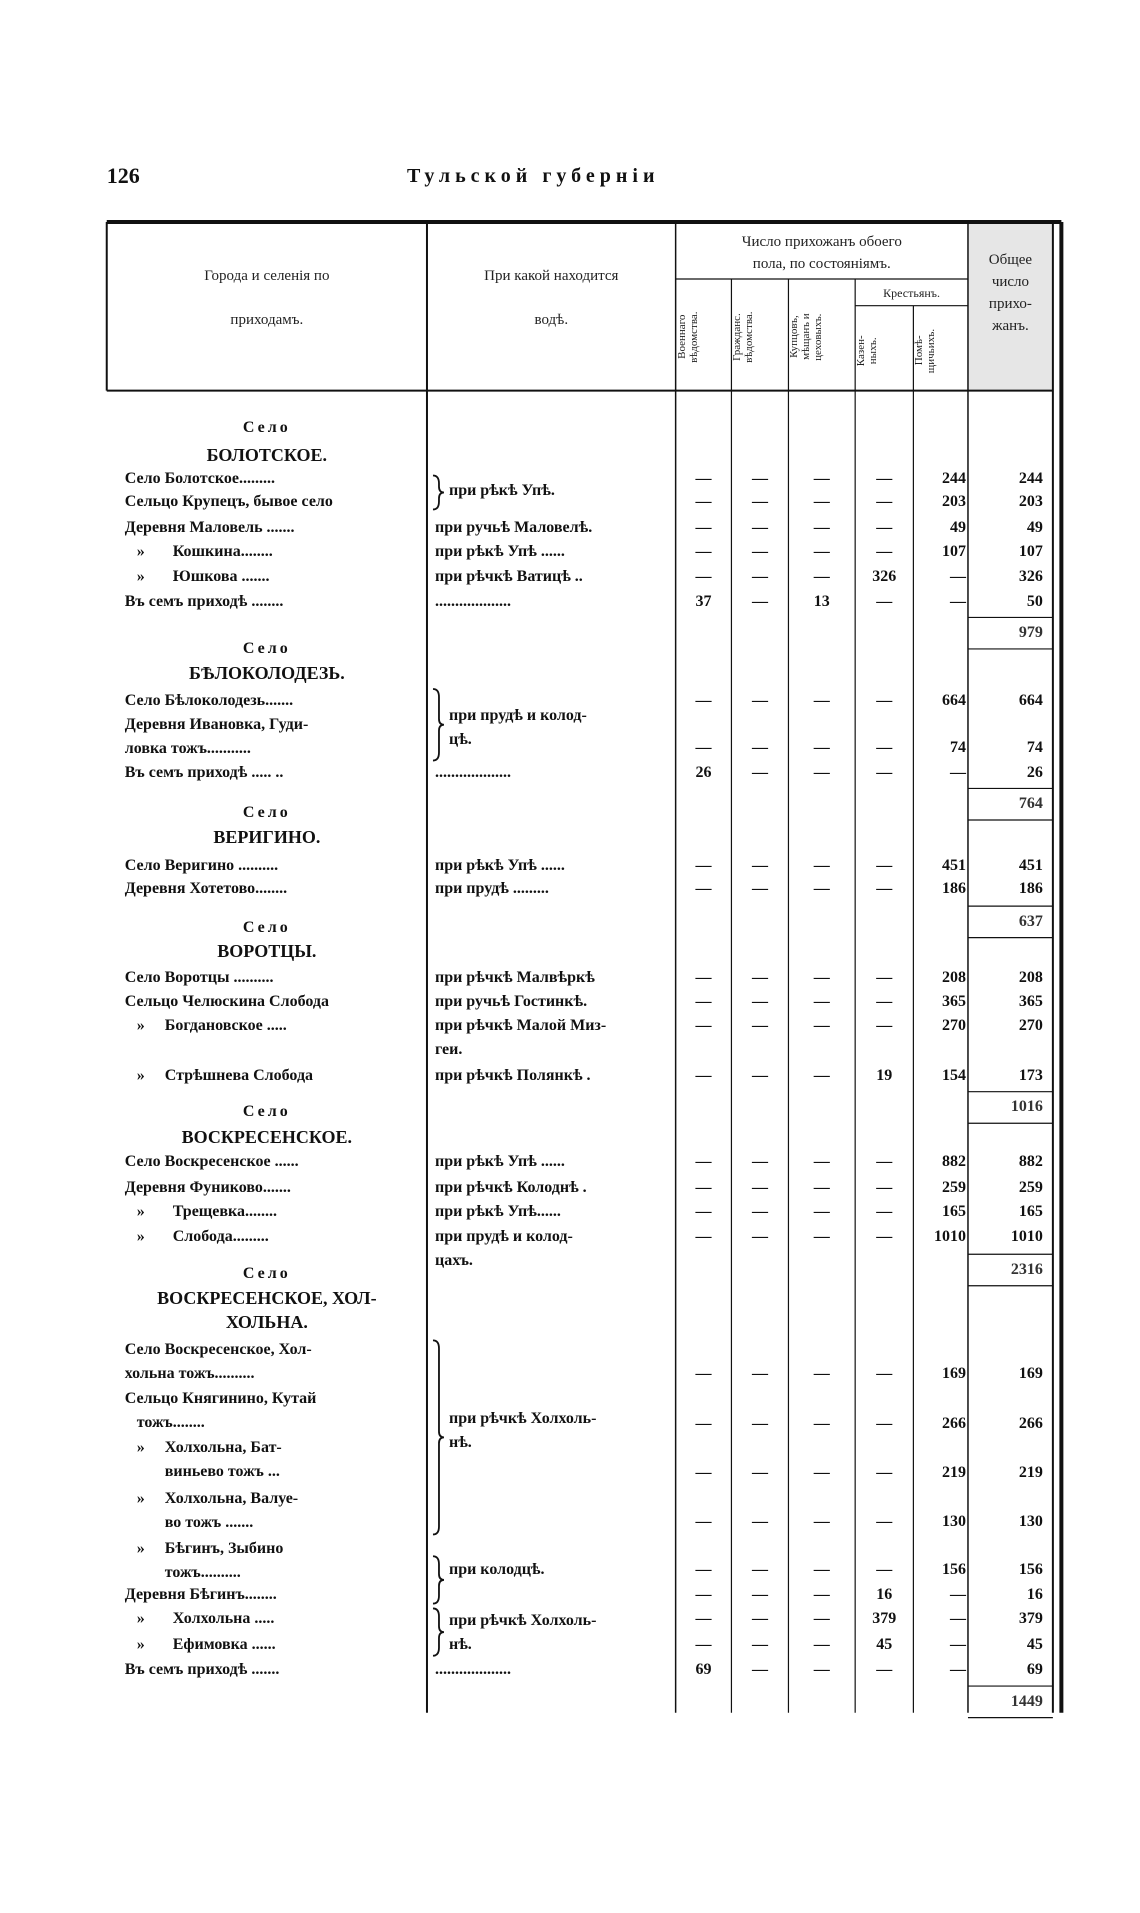  Describe the element at coordinates (884, 577) in the screenshot. I see `count: 326` at that location.